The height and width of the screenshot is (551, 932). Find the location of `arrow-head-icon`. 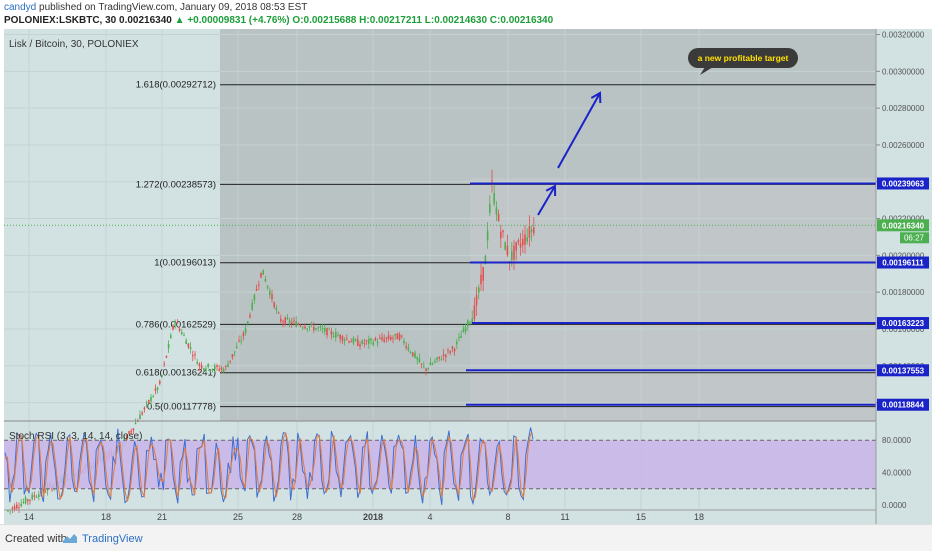

arrow-head-icon is located at coordinates (551, 190).